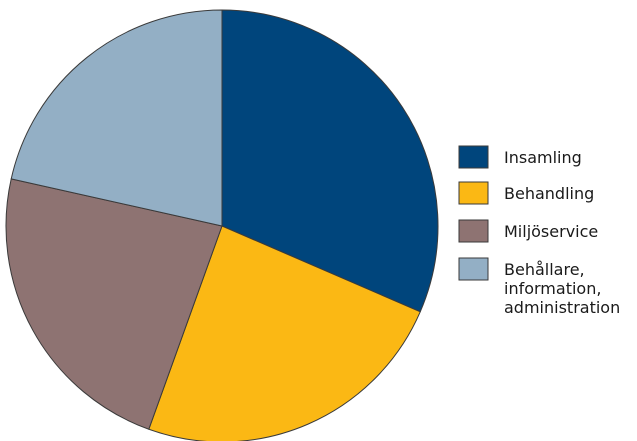 Image resolution: width=637 pixels, height=441 pixels. I want to click on legend-label-line: Miljöservice, so click(551, 231).